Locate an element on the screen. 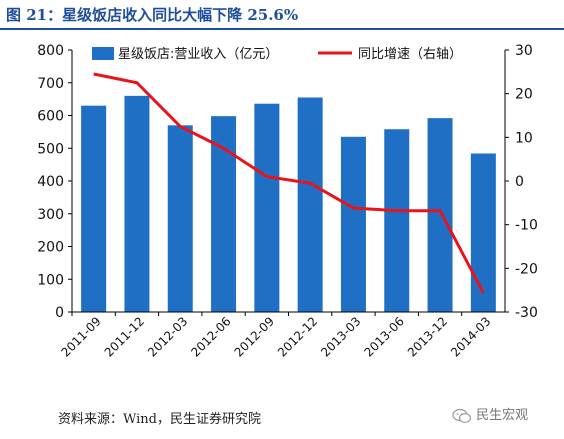 Image resolution: width=564 pixels, height=439 pixels. x-tick-label: 2011-12 is located at coordinates (124, 336).